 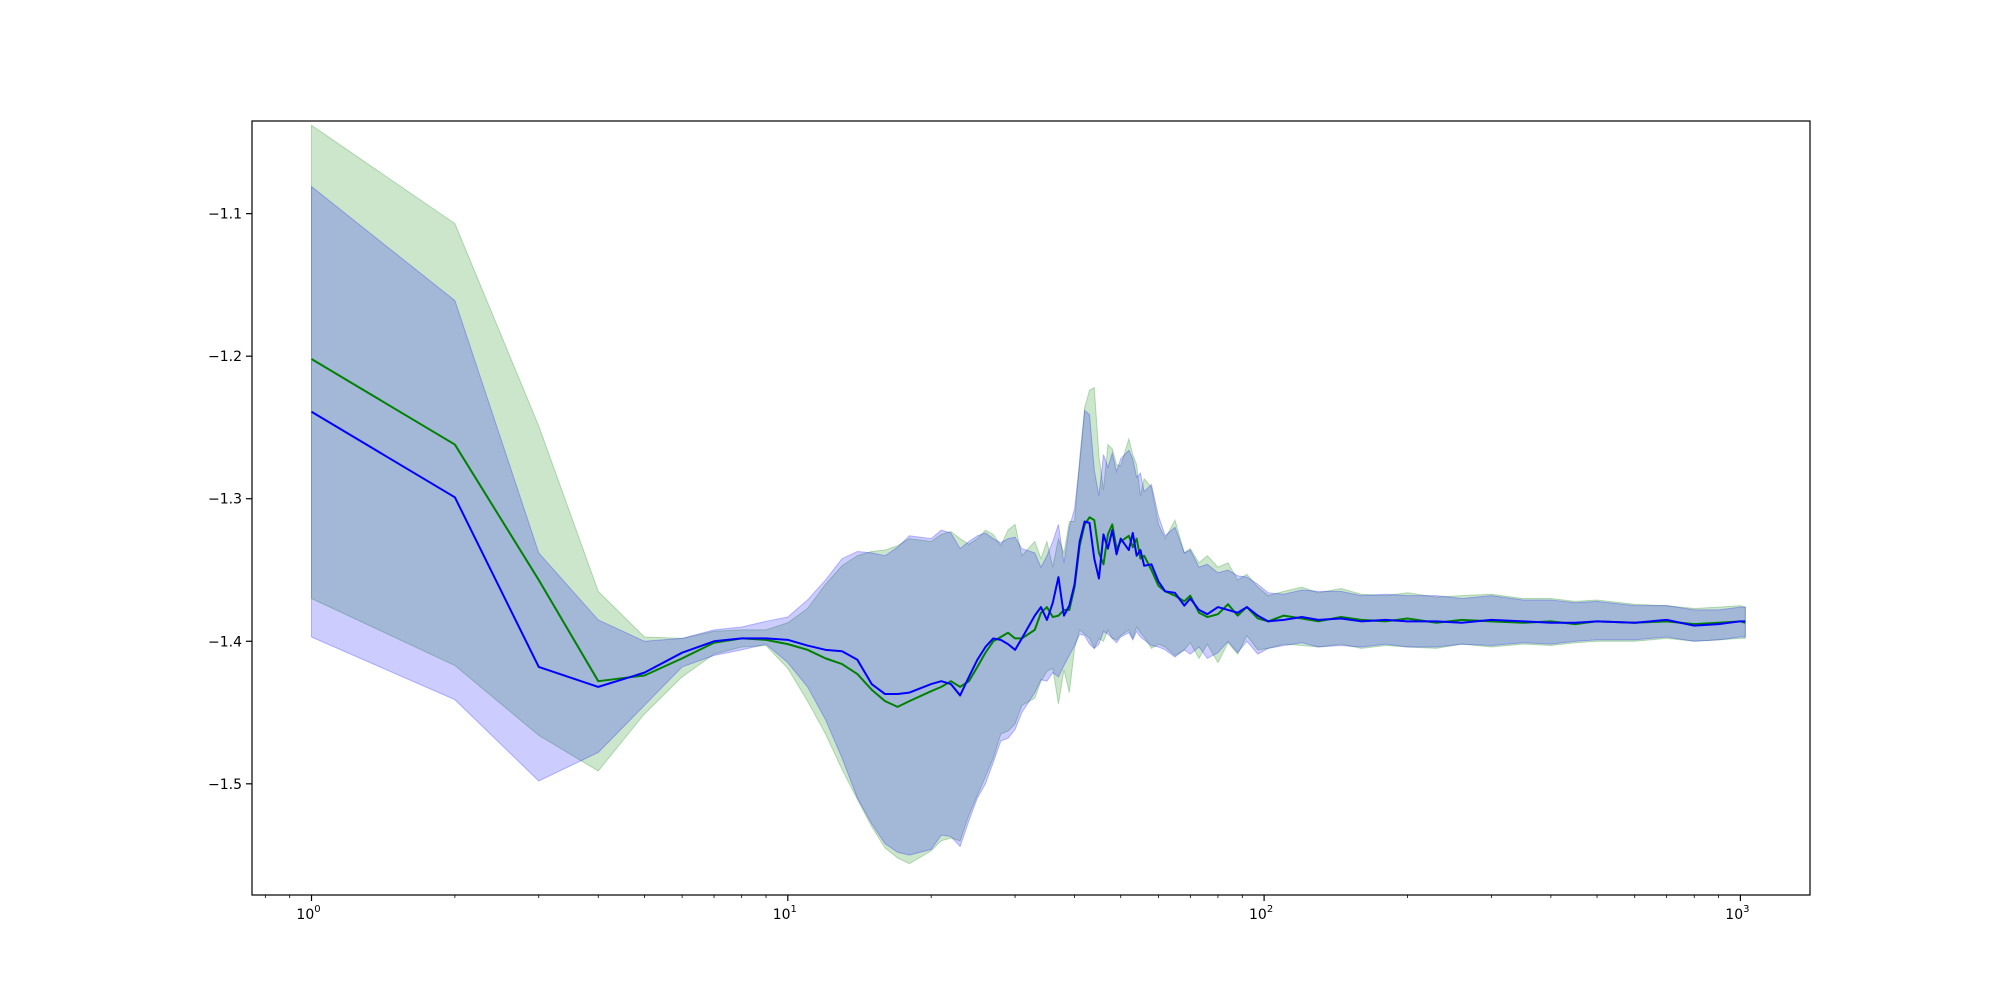 What do you see at coordinates (308, 913) in the screenshot?
I see `x-tick-label: 10⁰` at bounding box center [308, 913].